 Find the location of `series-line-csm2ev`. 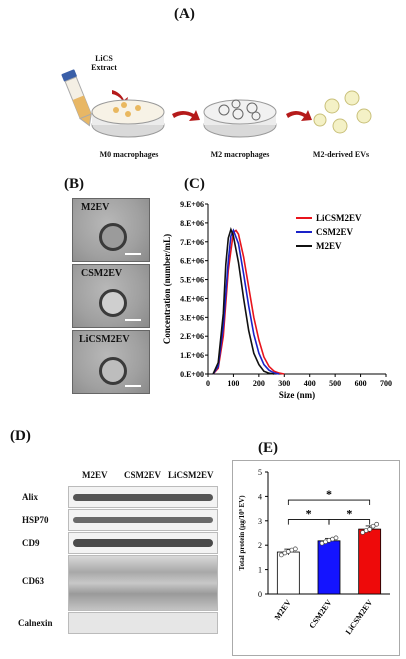

series-line-csm2ev is located at coordinates (246, 301).